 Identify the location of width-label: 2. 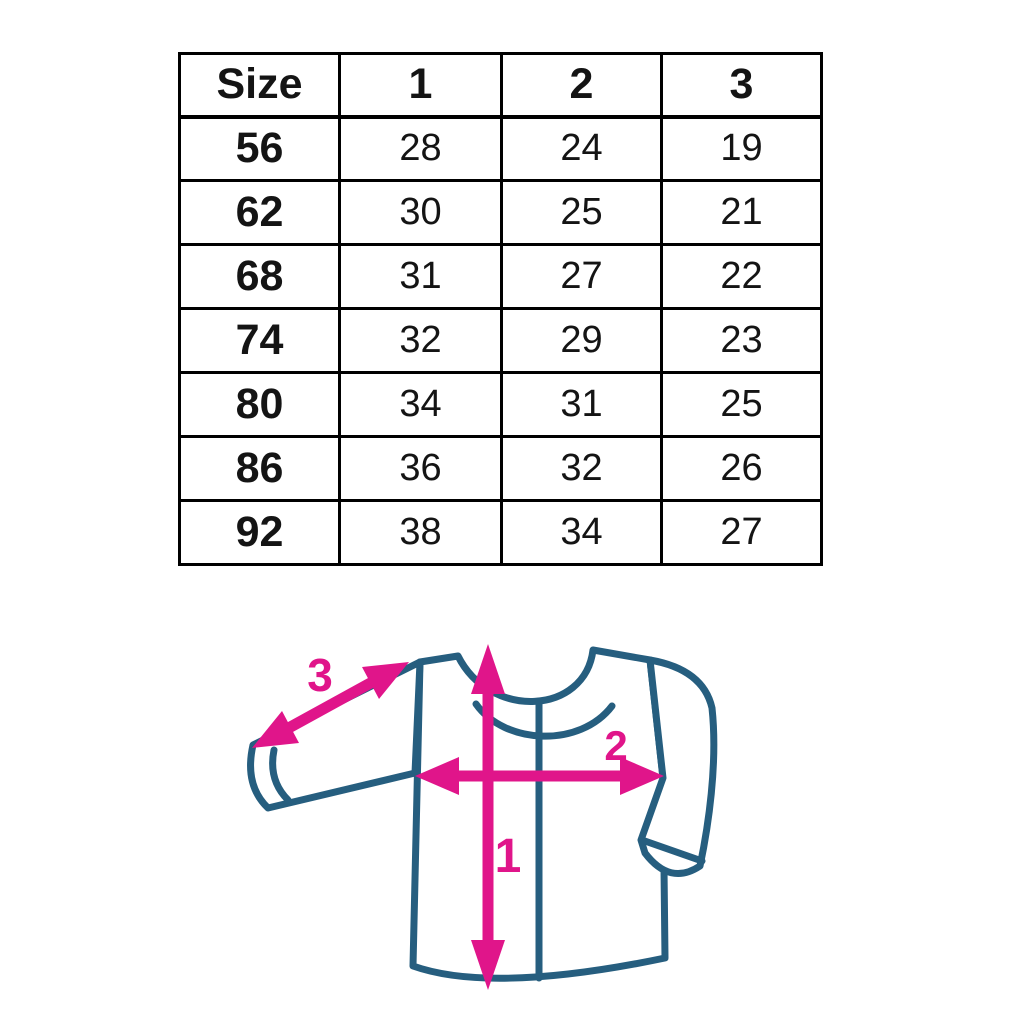
(615, 745).